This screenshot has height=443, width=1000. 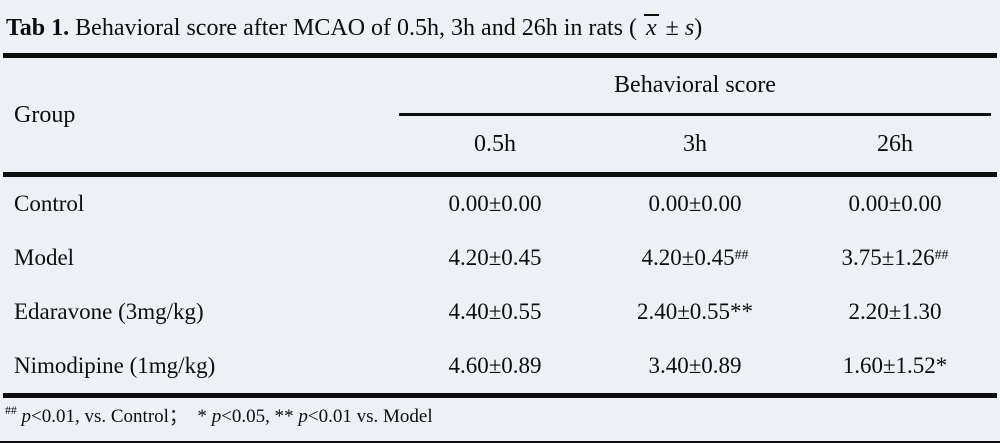 I want to click on table-row: Control 0.00±0.00 0.00±0.00 0.00±0.00, so click(x=500, y=204).